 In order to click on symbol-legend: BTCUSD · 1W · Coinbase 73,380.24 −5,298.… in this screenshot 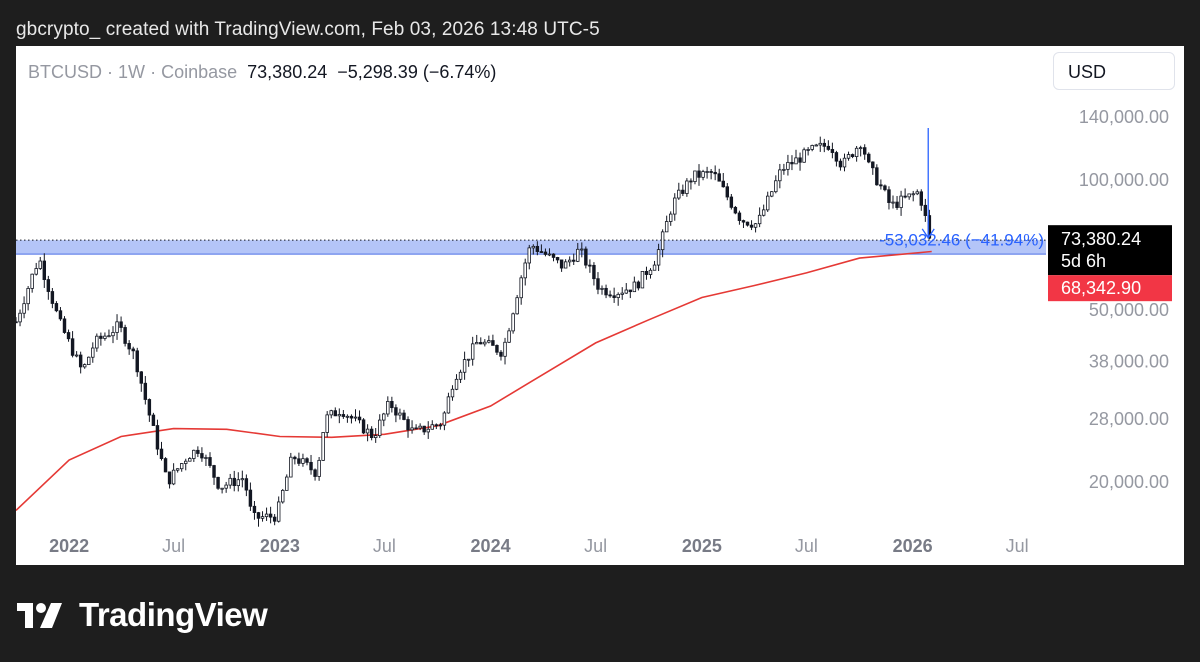, I will do `click(262, 72)`.